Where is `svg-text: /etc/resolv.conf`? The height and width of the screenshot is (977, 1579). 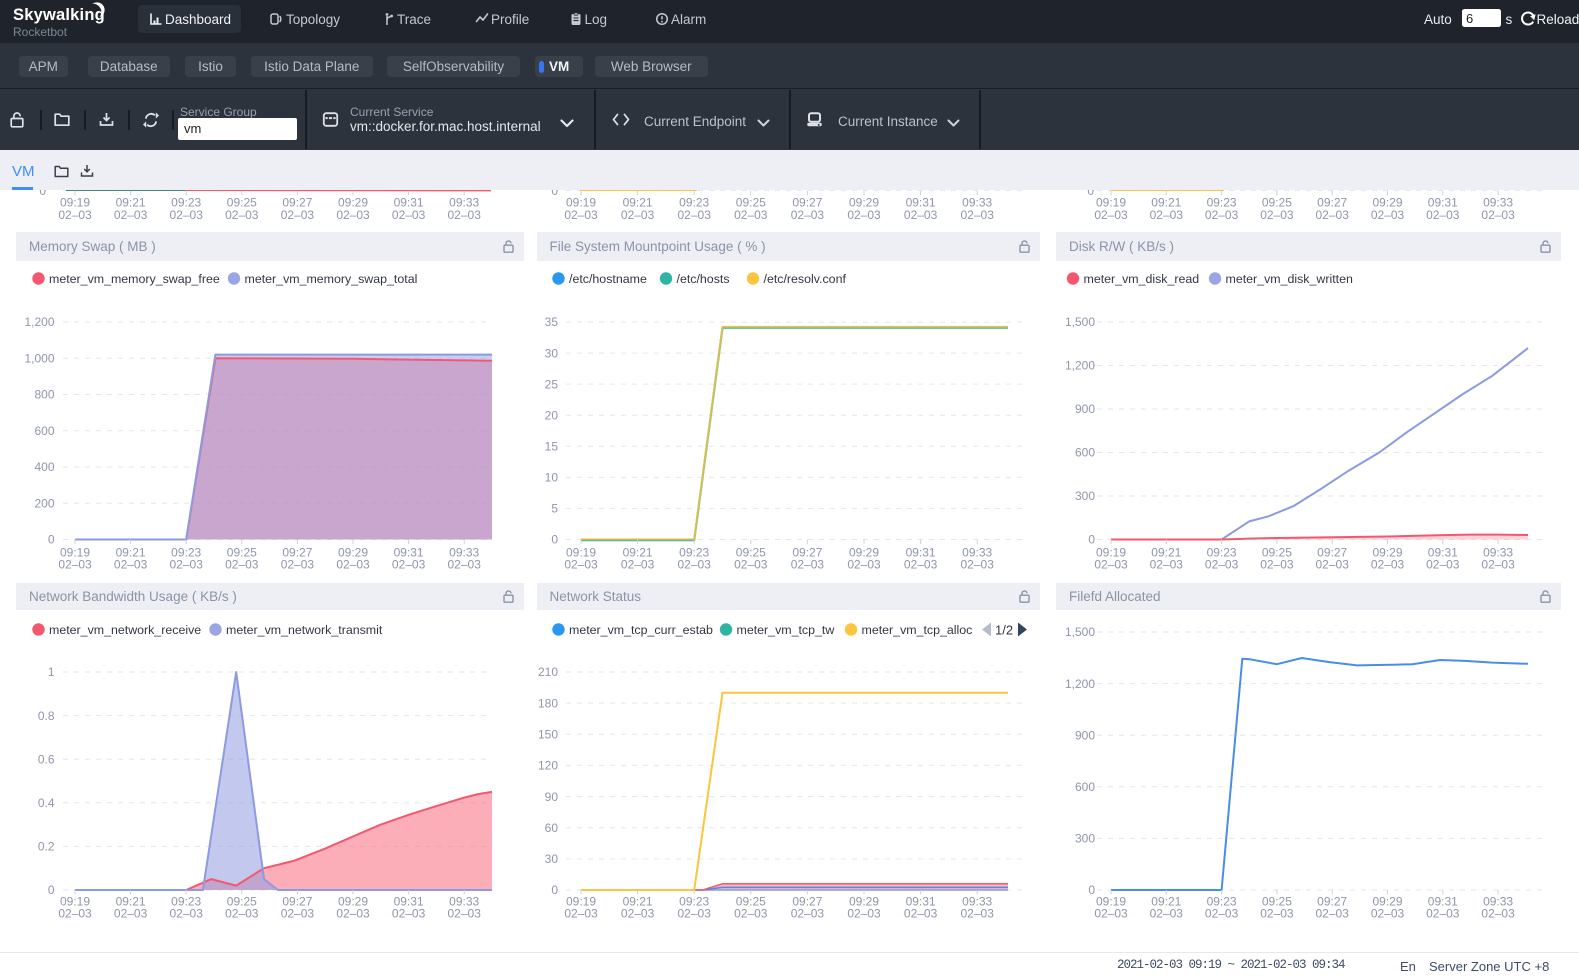 svg-text: /etc/resolv.conf is located at coordinates (805, 279).